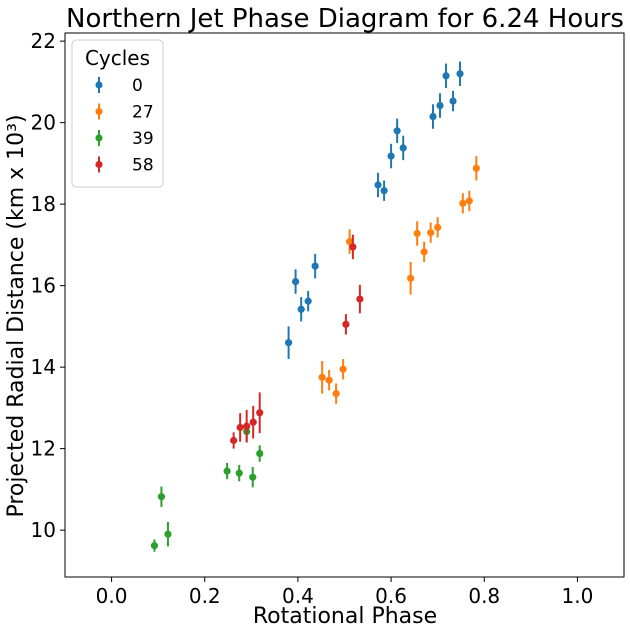  What do you see at coordinates (43, 286) in the screenshot?
I see `y-tick-label: 16` at bounding box center [43, 286].